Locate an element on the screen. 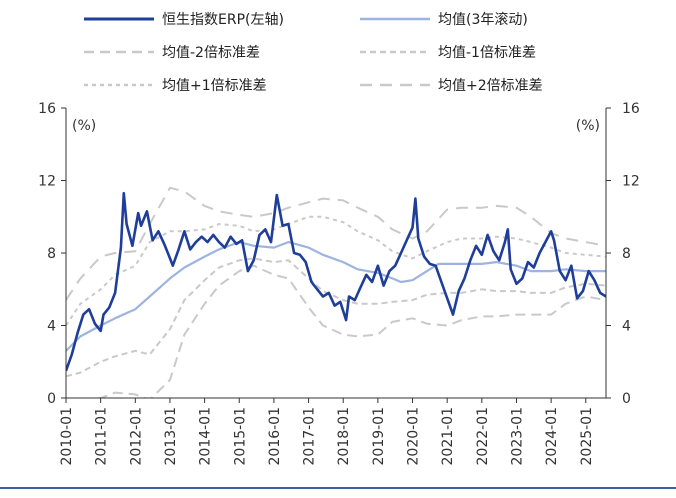  x-tick-label: 2020-01 is located at coordinates (414, 436).